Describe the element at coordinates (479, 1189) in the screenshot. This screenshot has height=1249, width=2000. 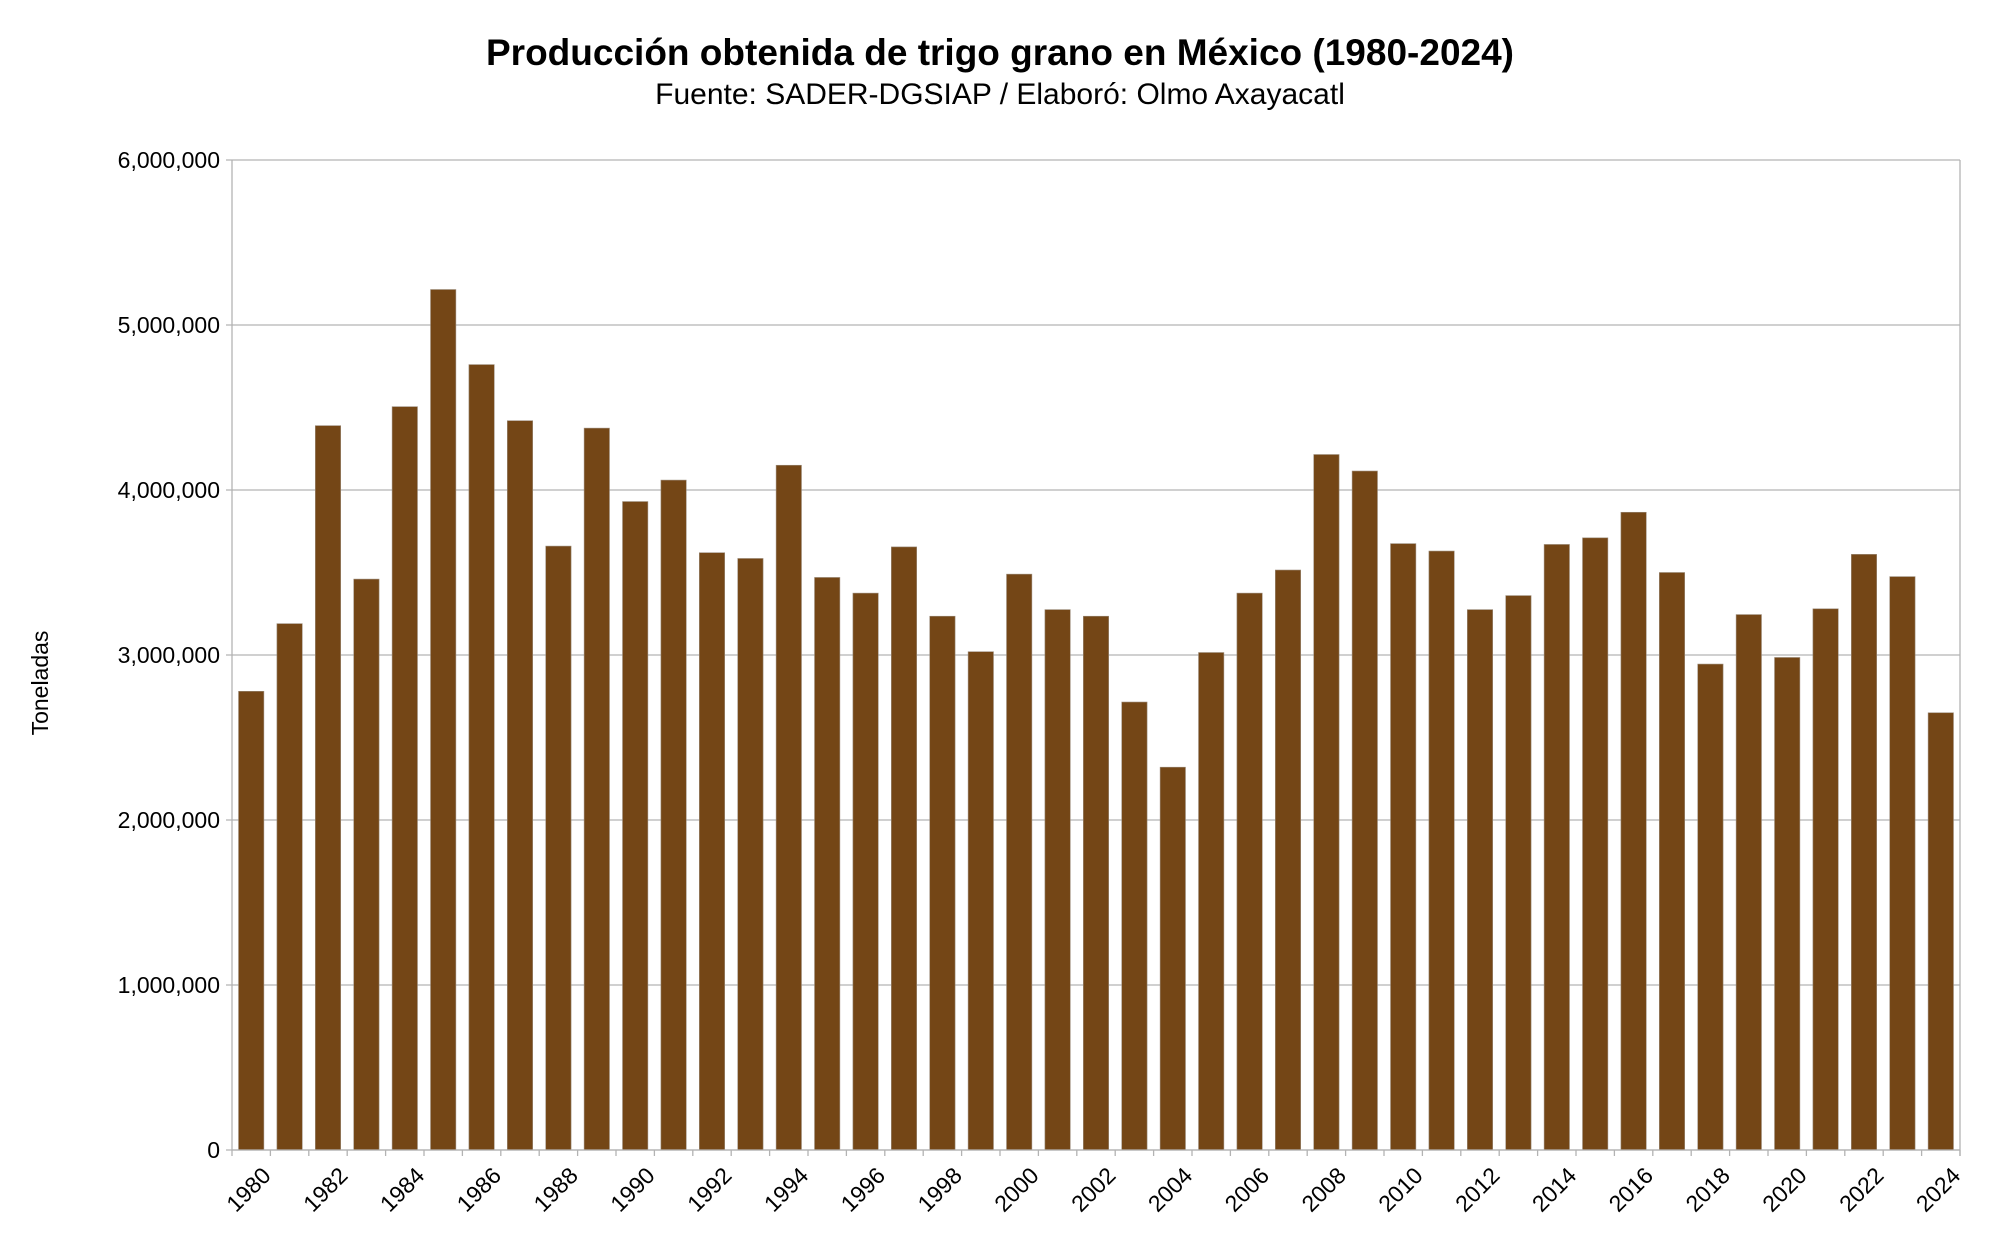
I see `x-tick-label: 1986` at that location.